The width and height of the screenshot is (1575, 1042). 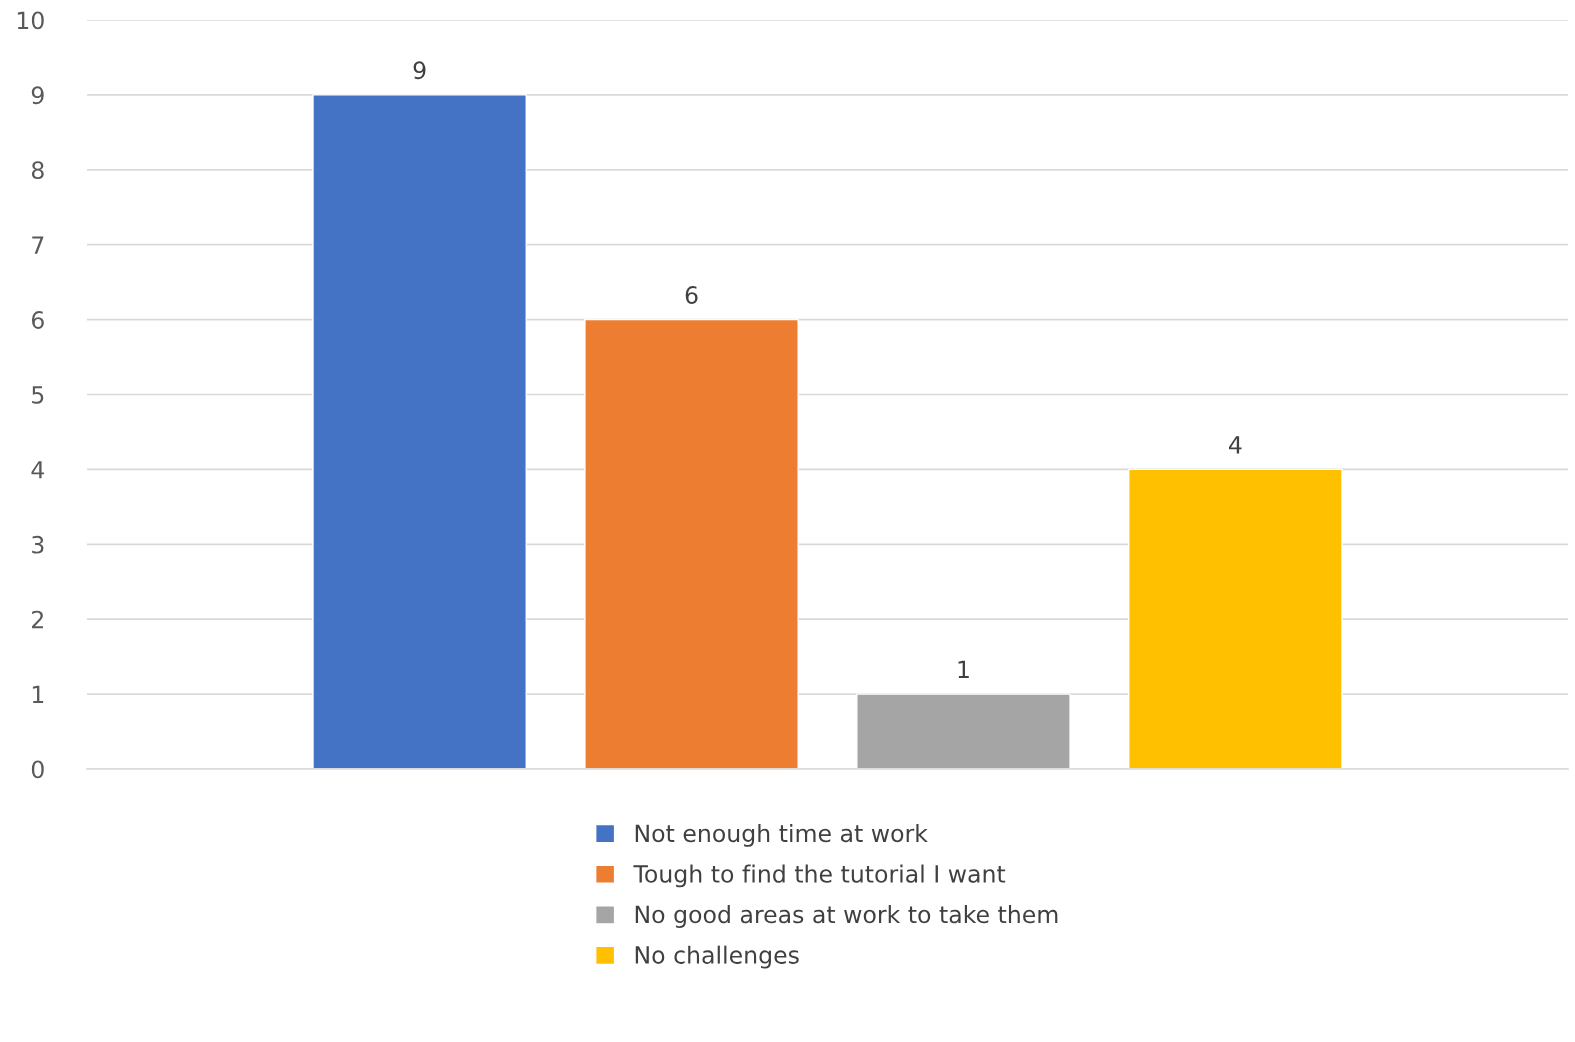 What do you see at coordinates (717, 957) in the screenshot?
I see `legend-label: No challenges` at bounding box center [717, 957].